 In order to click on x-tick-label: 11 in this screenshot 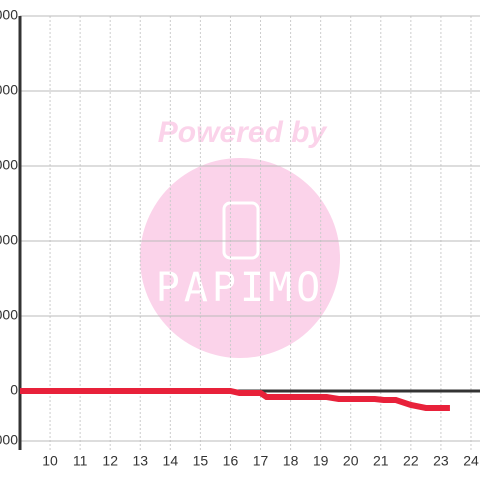, I will do `click(80, 461)`.